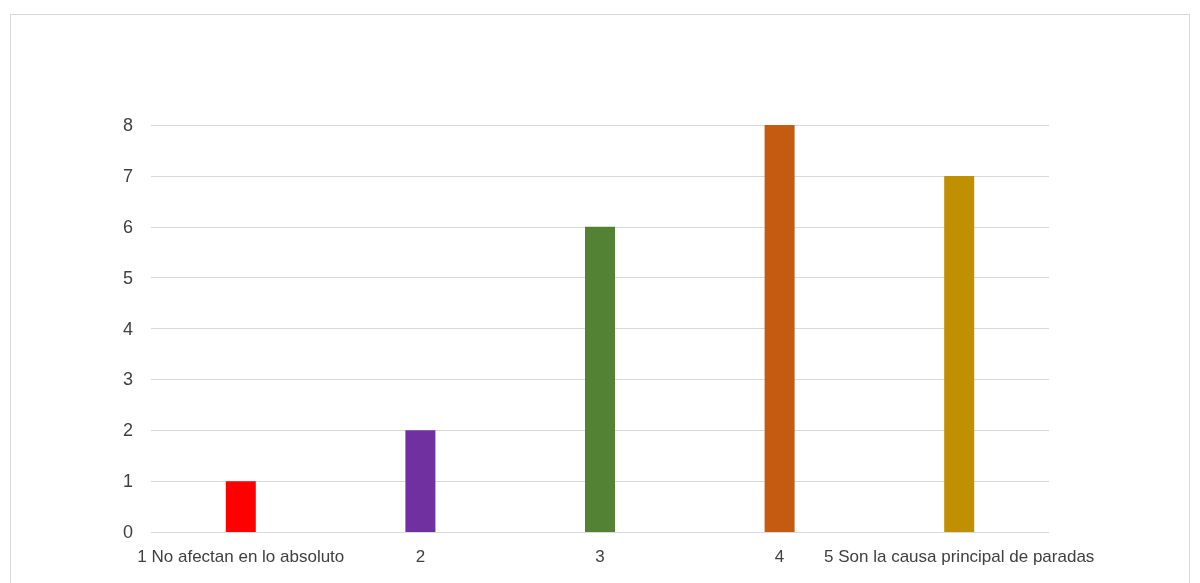 Image resolution: width=1200 pixels, height=583 pixels. Describe the element at coordinates (127, 481) in the screenshot. I see `y-tick-label: 1` at that location.